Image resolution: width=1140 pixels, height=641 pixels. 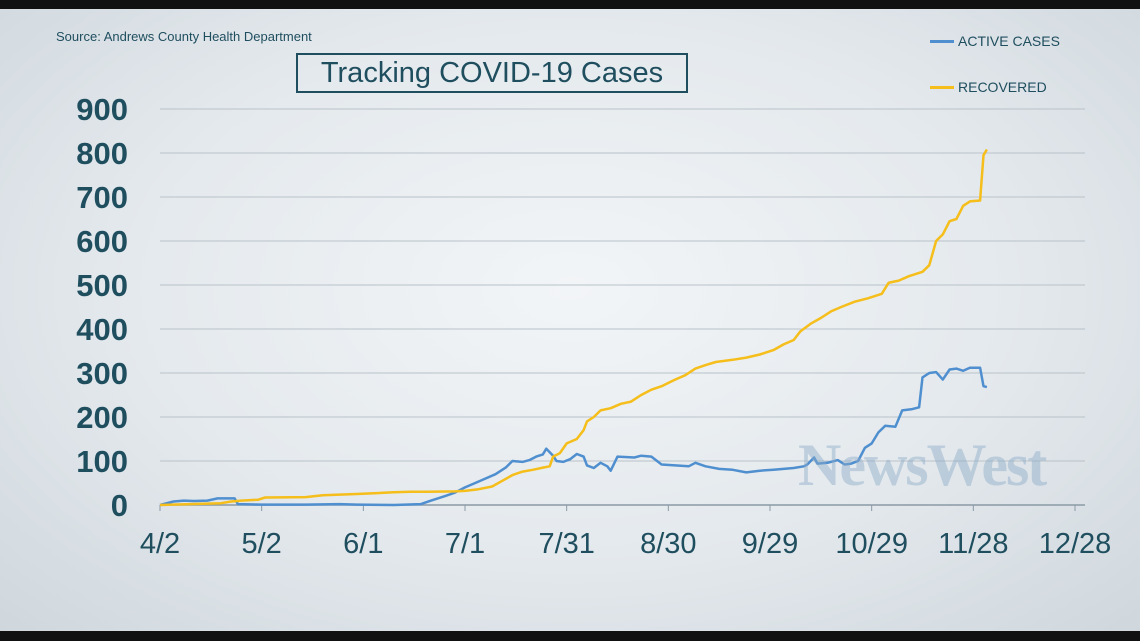 I want to click on y-tick-label: 300, so click(x=102, y=373).